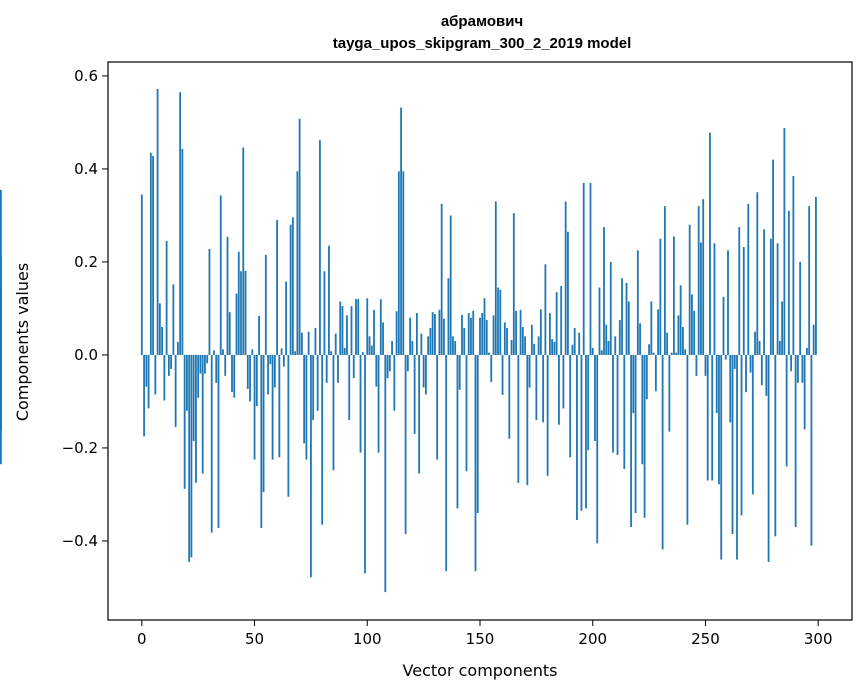 This screenshot has width=867, height=696. What do you see at coordinates (482, 21) in the screenshot?
I see `chart-title: абрамович` at bounding box center [482, 21].